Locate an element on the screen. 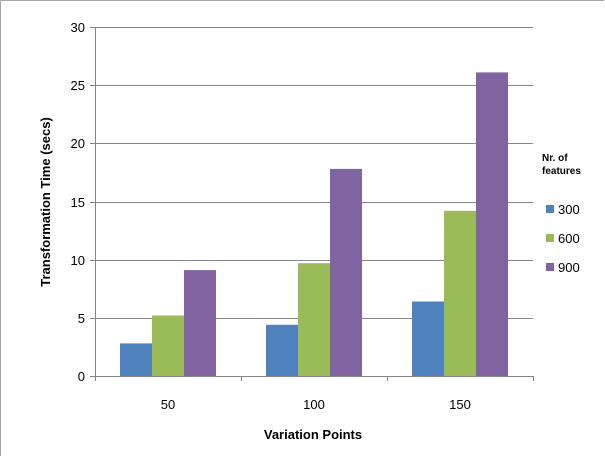 The width and height of the screenshot is (605, 462). x-tick-label: 150 is located at coordinates (460, 404).